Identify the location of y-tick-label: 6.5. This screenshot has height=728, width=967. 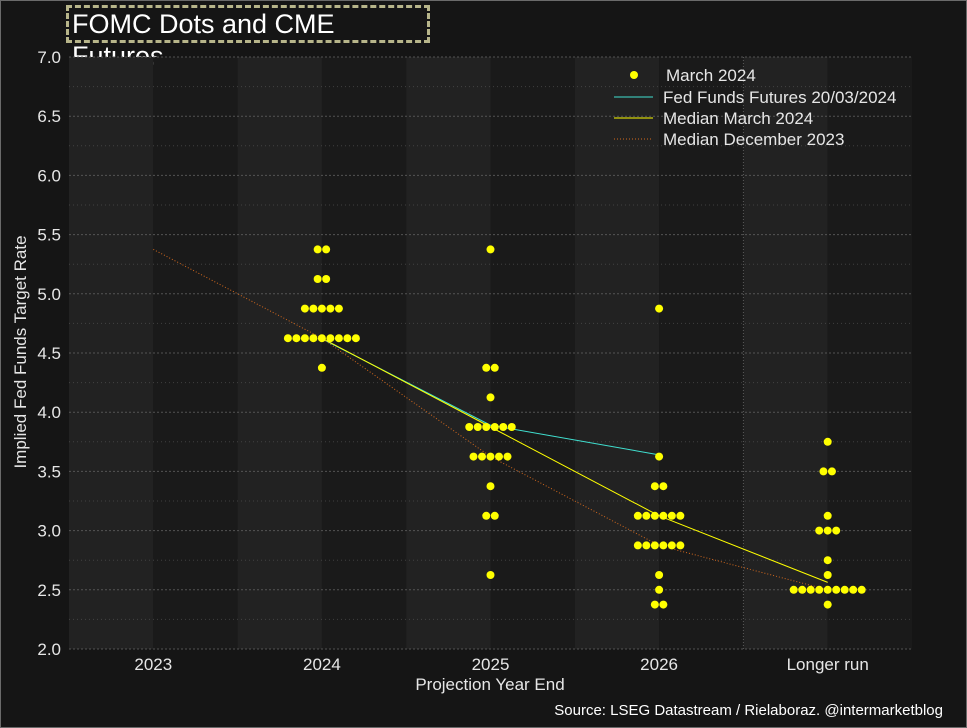
(49, 116).